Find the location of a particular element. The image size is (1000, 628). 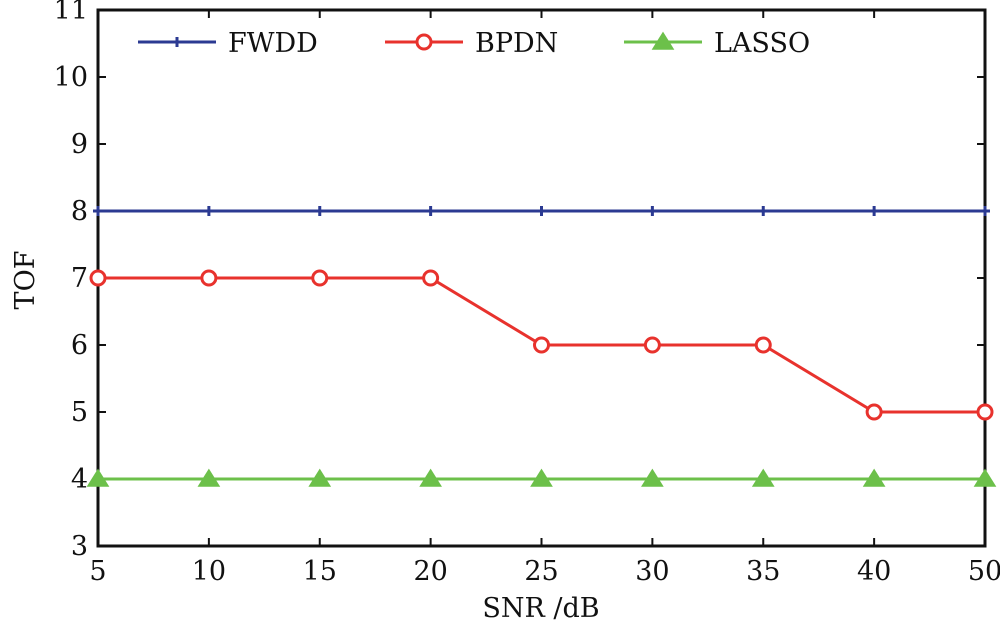

legend-fwdd-label: FWDD is located at coordinates (273, 43).